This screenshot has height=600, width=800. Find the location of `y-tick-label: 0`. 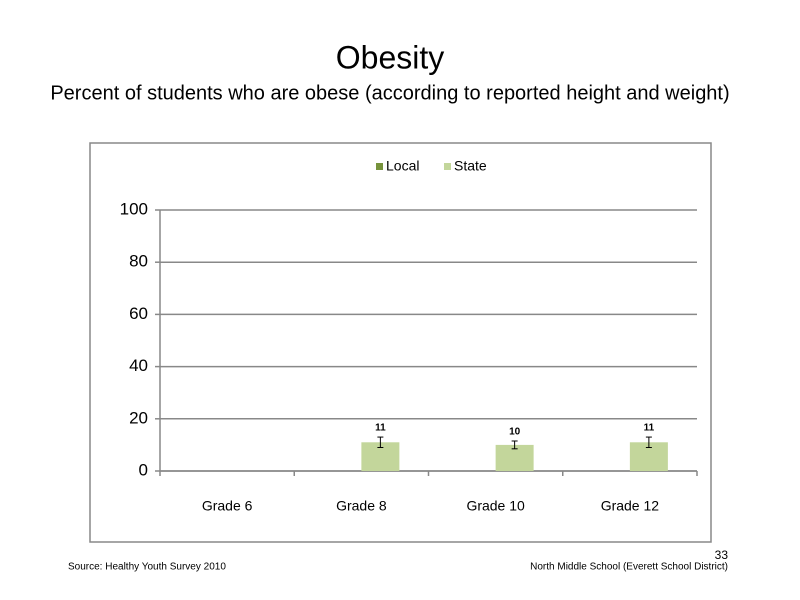

y-tick-label: 0 is located at coordinates (143, 469).